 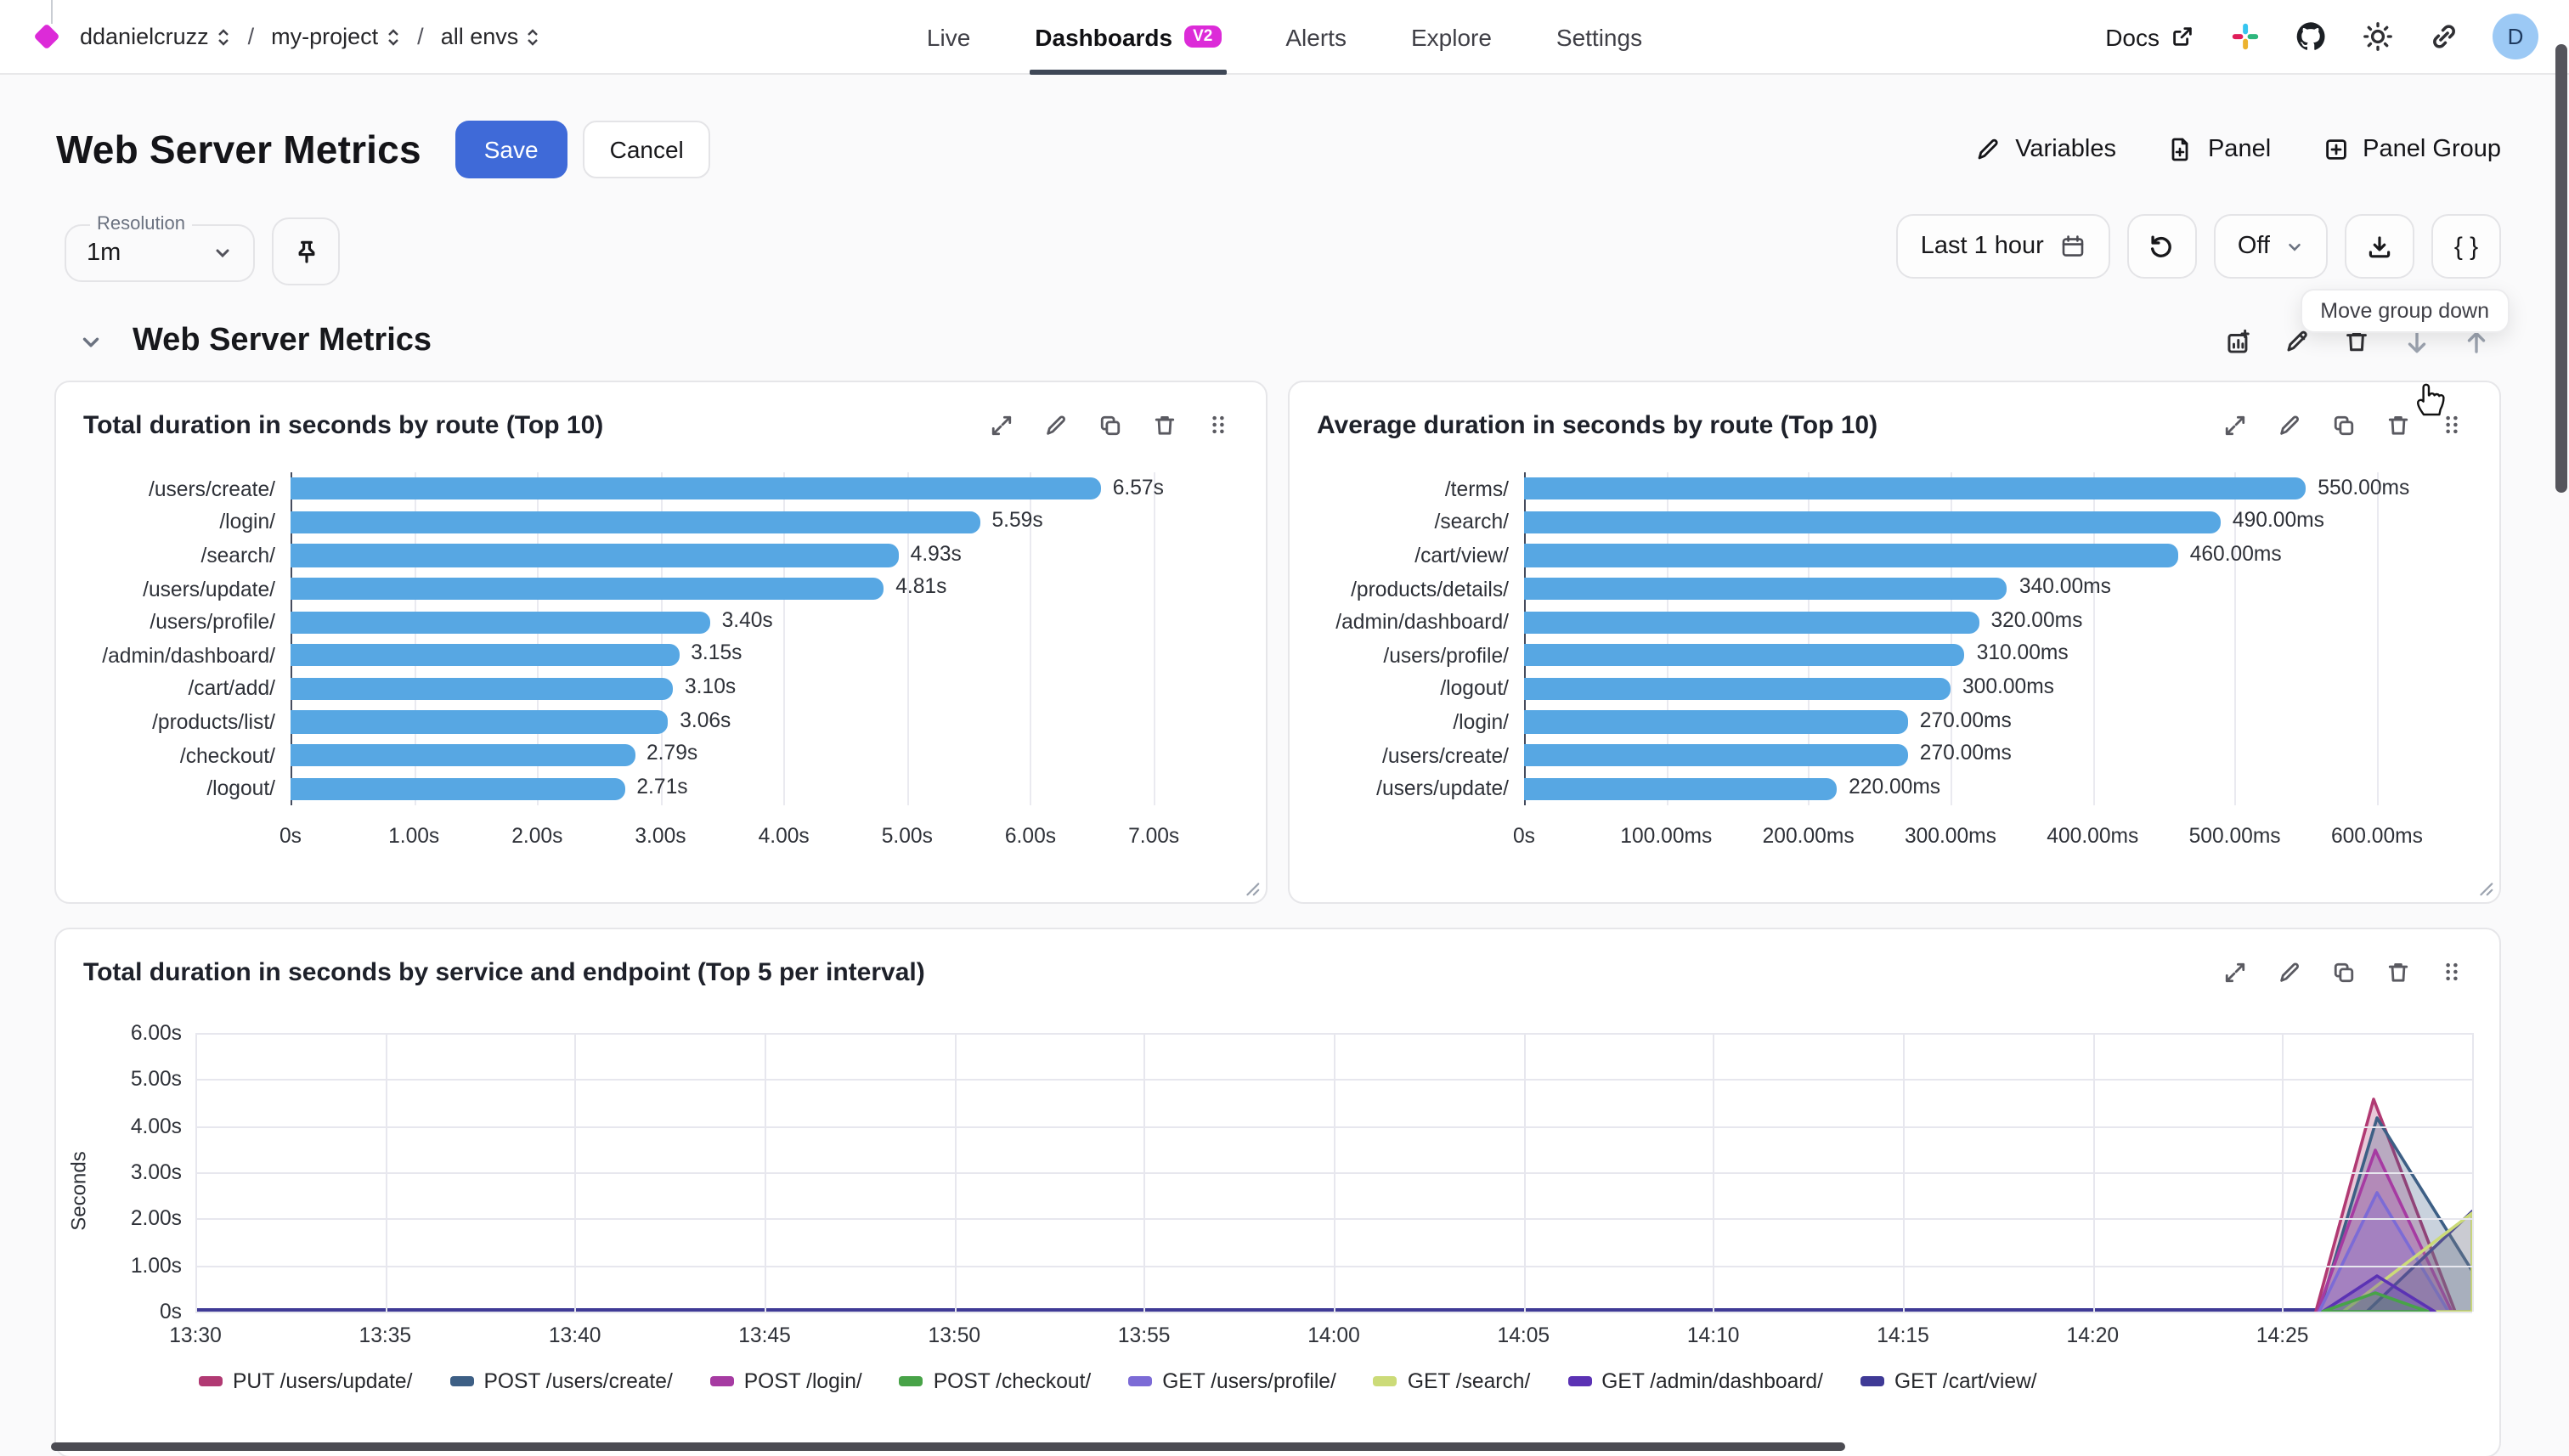 I want to click on legend-item: GET /cart/view/, so click(x=1949, y=1381).